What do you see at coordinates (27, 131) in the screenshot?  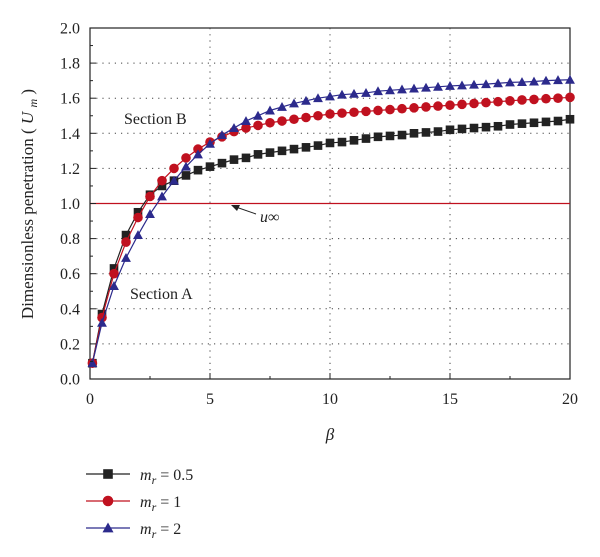 I see `y-axis-title-paren-open: (` at bounding box center [27, 131].